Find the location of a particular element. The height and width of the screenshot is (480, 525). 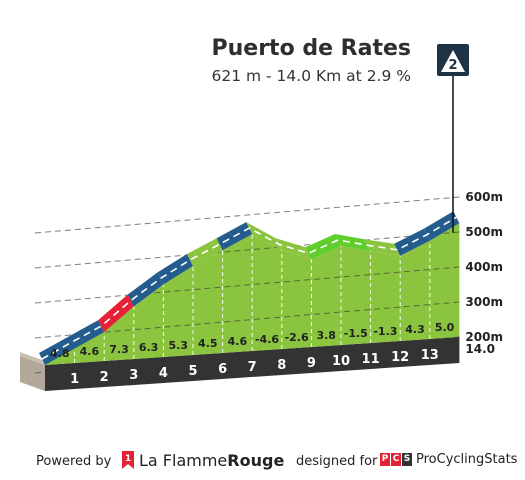

segment-gradient-label: -2.6 is located at coordinates (297, 337).